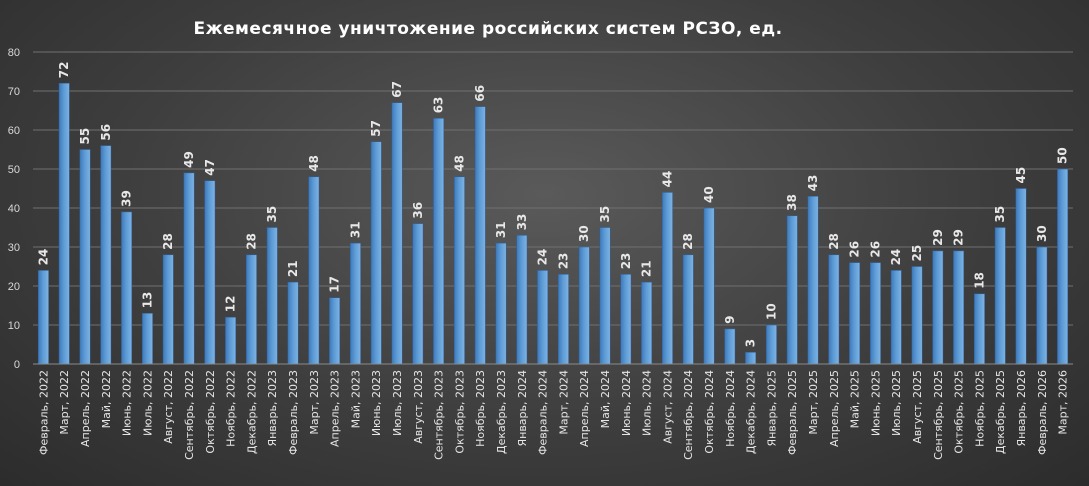  Describe the element at coordinates (979, 280) in the screenshot. I see `data-label: 18` at that location.